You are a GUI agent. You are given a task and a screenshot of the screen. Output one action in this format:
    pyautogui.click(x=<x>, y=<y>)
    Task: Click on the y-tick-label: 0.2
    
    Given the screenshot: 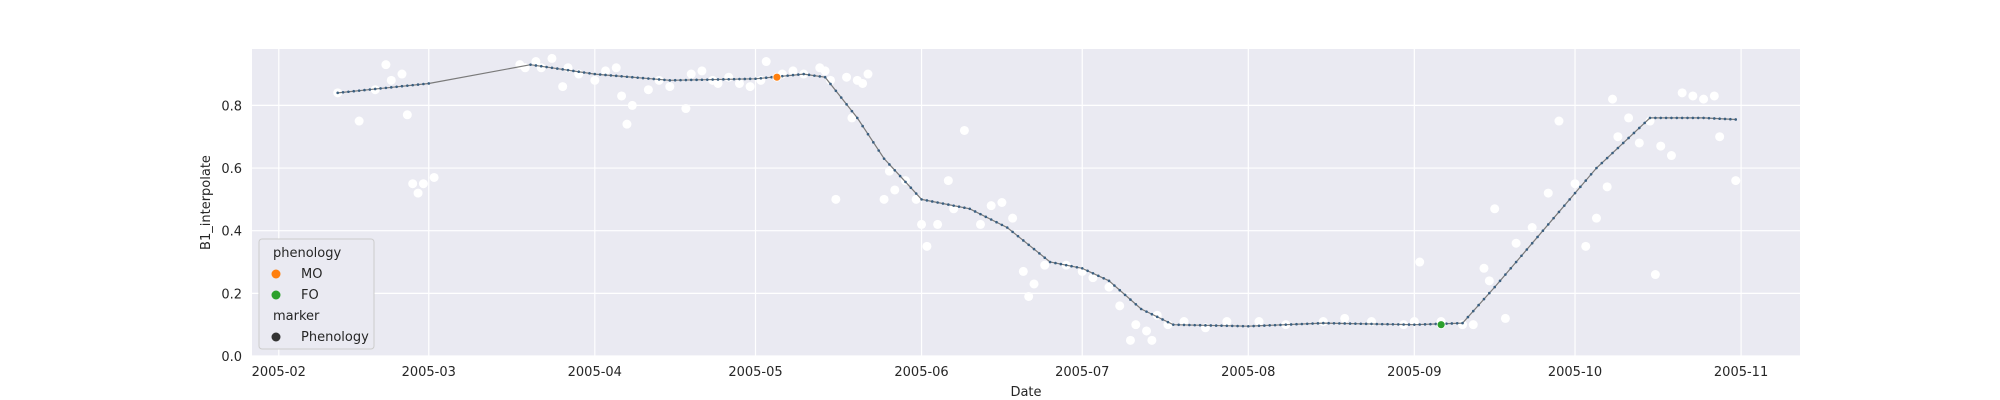 What is the action you would take?
    pyautogui.click(x=231, y=294)
    